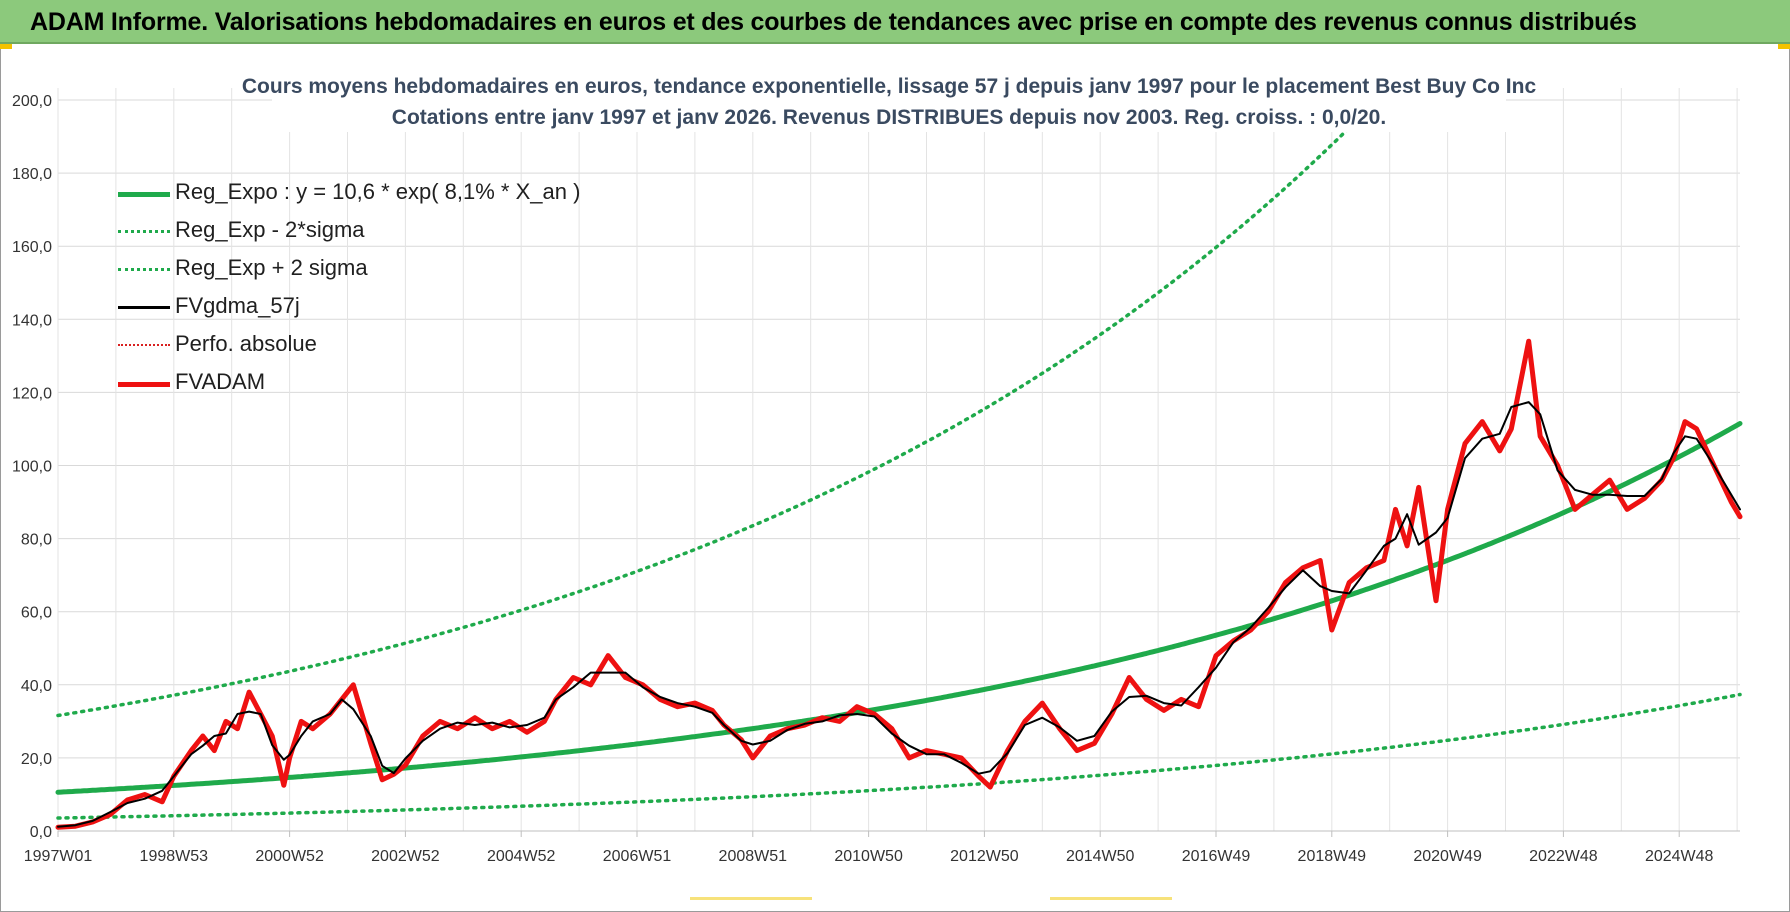  What do you see at coordinates (984, 856) in the screenshot?
I see `x-tick-label: 2012W50` at bounding box center [984, 856].